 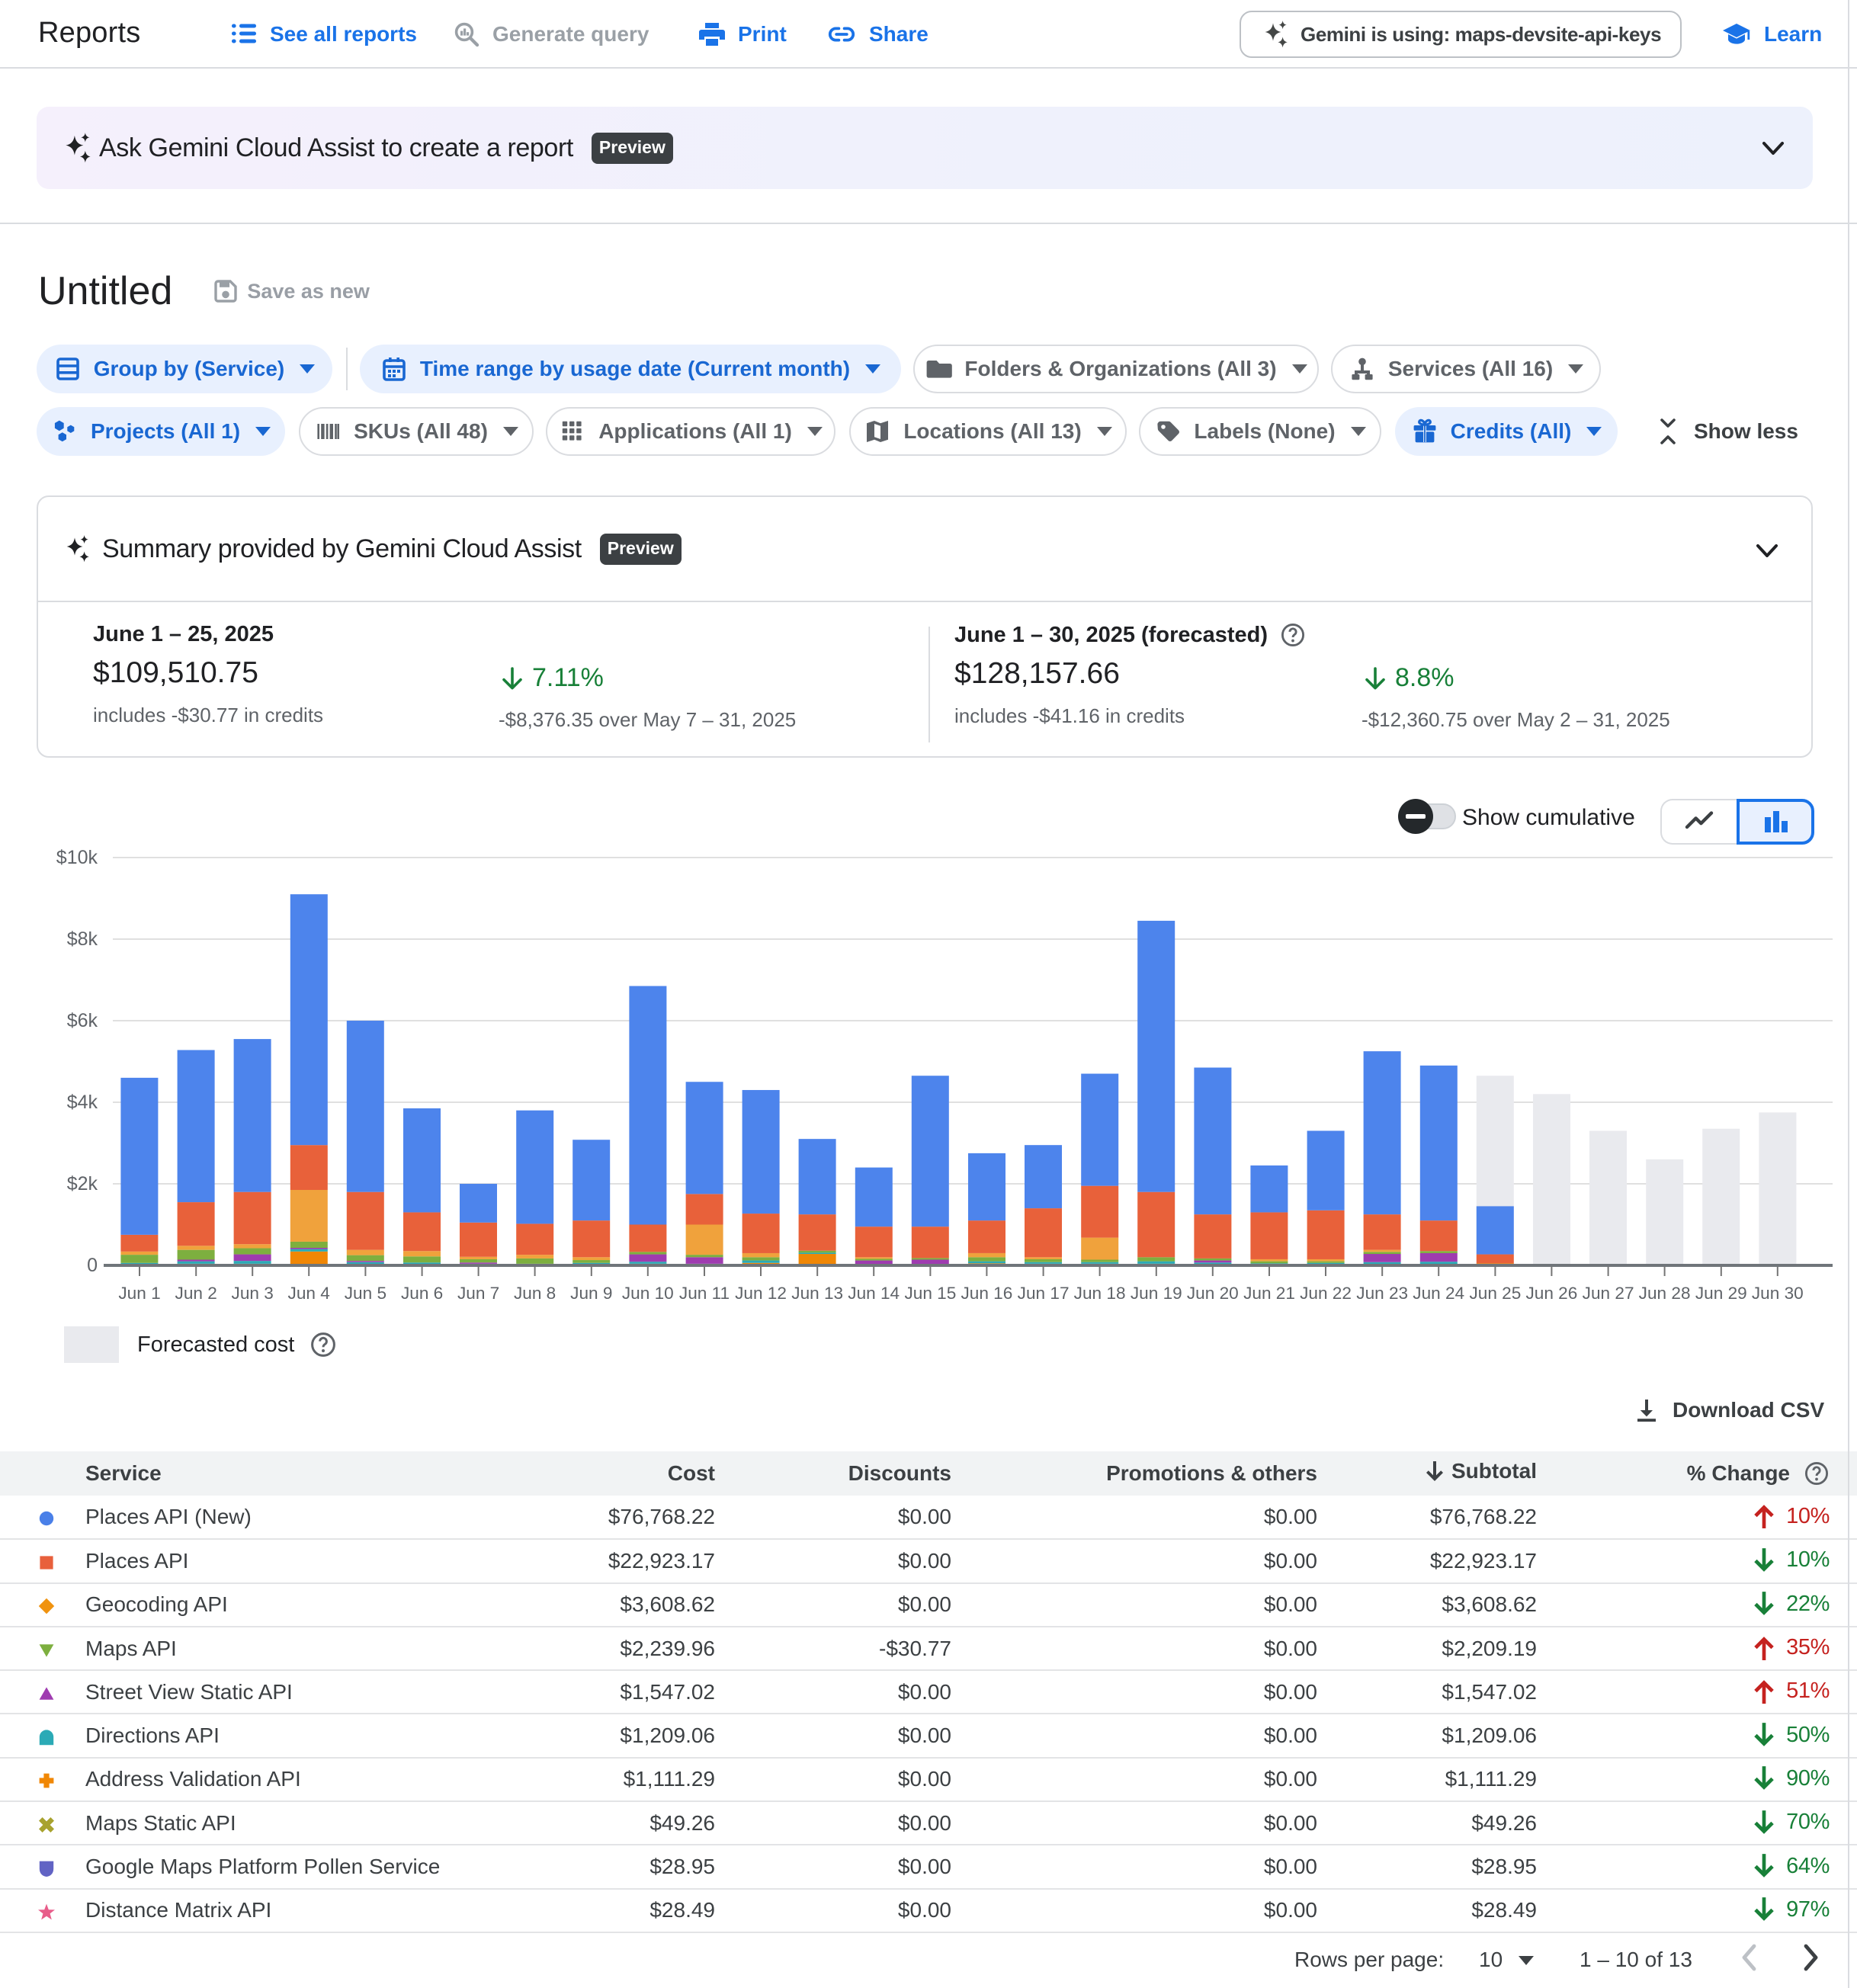 What do you see at coordinates (1100, 1293) in the screenshot?
I see `svg-text: Jun 18` at bounding box center [1100, 1293].